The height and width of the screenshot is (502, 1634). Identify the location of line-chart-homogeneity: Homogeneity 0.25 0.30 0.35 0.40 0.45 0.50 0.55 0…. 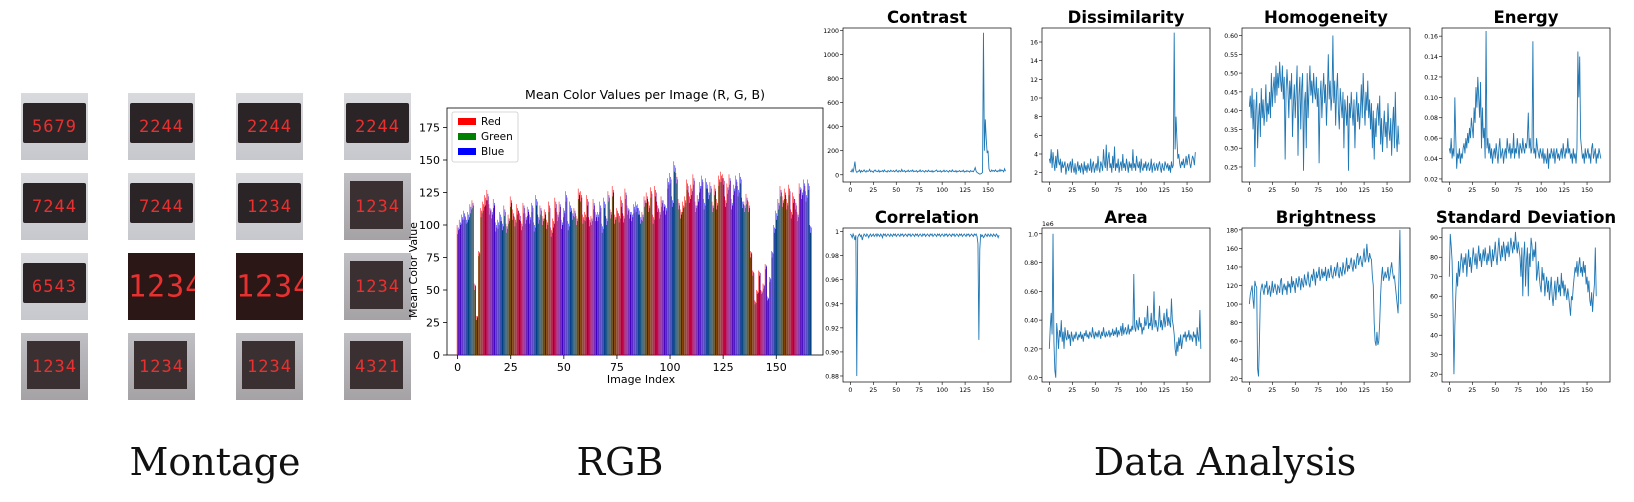
(1317, 101).